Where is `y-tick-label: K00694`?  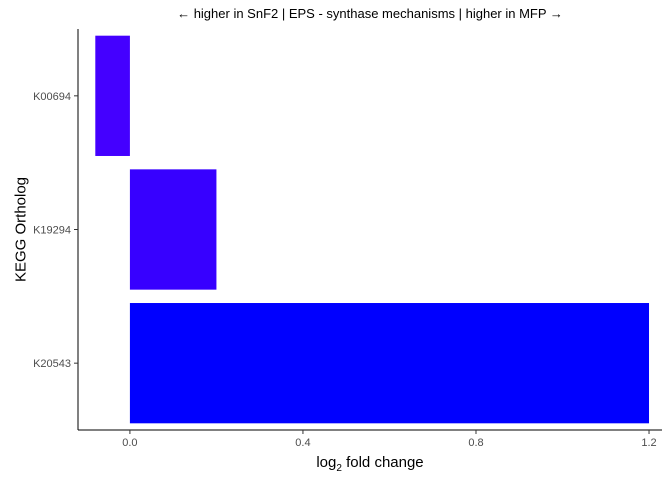 y-tick-label: K00694 is located at coordinates (52, 97).